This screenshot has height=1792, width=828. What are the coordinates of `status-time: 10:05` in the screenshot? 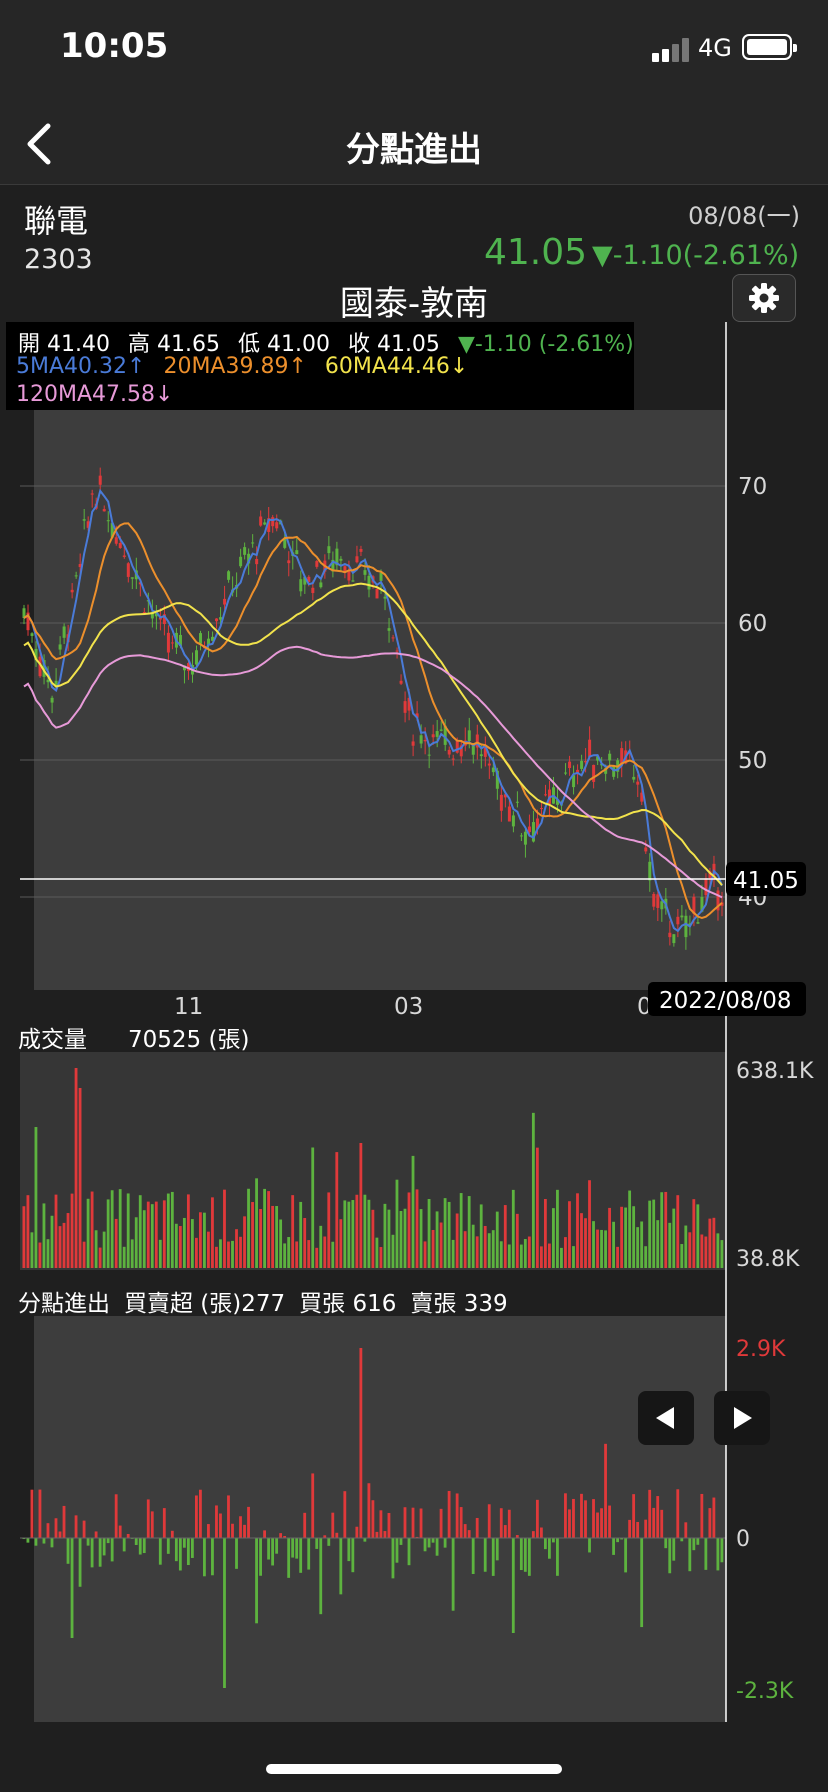 It's located at (114, 46).